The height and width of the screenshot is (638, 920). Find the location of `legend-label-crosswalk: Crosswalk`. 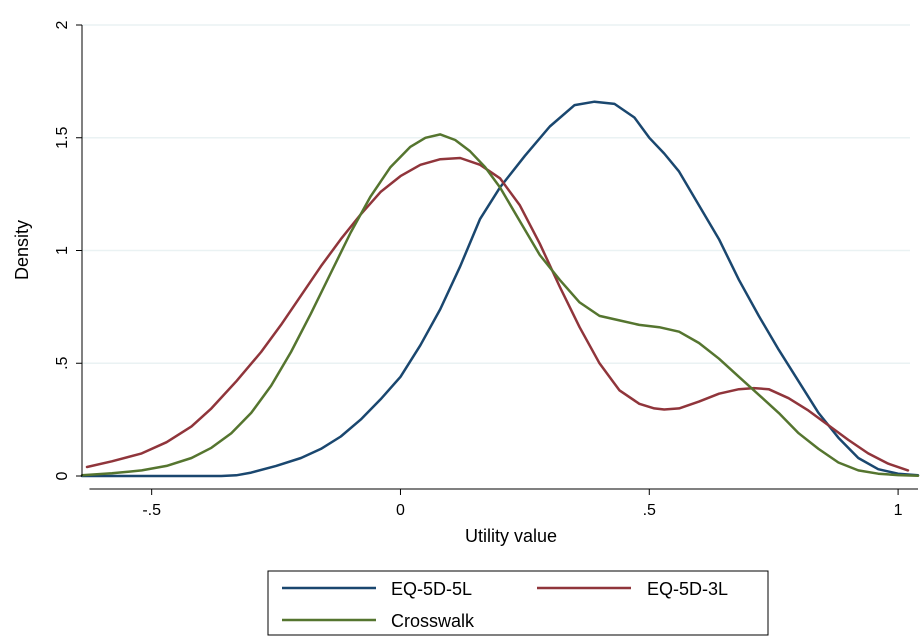

legend-label-crosswalk: Crosswalk is located at coordinates (433, 621).